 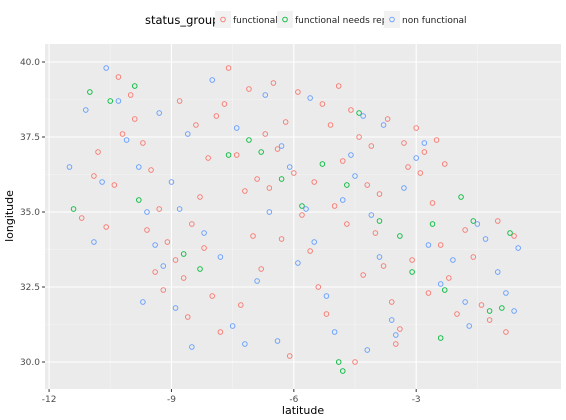 I want to click on legend-label: functional needs repair, so click(x=347, y=21).